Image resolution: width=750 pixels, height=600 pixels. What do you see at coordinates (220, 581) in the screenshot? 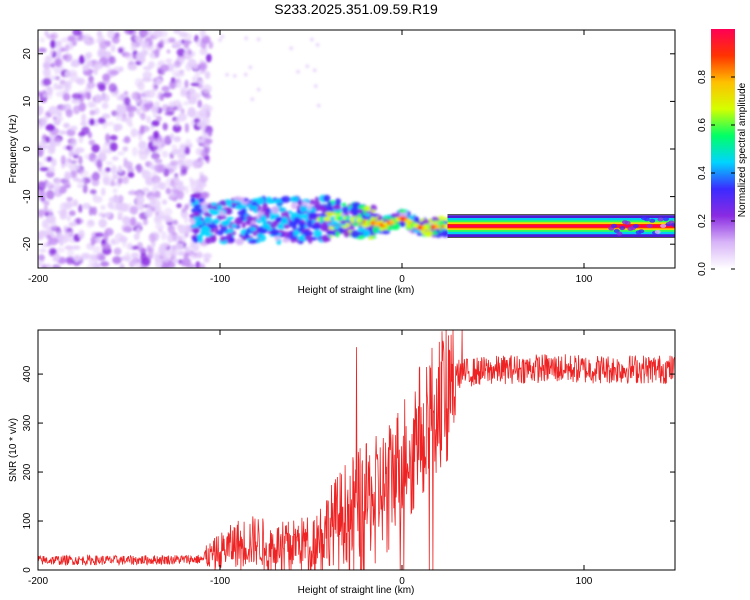
I see `x-tick-label: -100` at bounding box center [220, 581].